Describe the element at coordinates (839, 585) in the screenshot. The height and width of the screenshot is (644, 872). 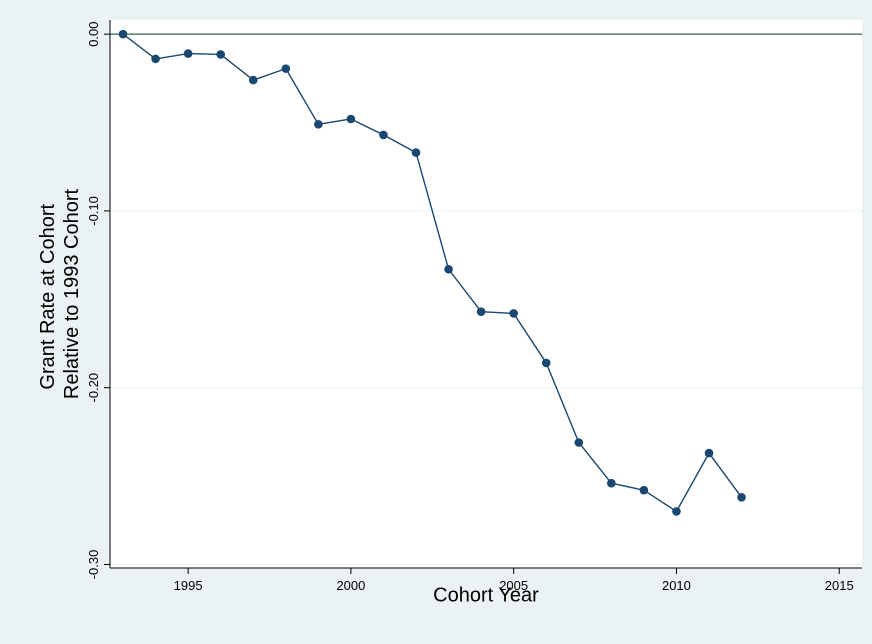
I see `x-tick-label: 2015` at that location.